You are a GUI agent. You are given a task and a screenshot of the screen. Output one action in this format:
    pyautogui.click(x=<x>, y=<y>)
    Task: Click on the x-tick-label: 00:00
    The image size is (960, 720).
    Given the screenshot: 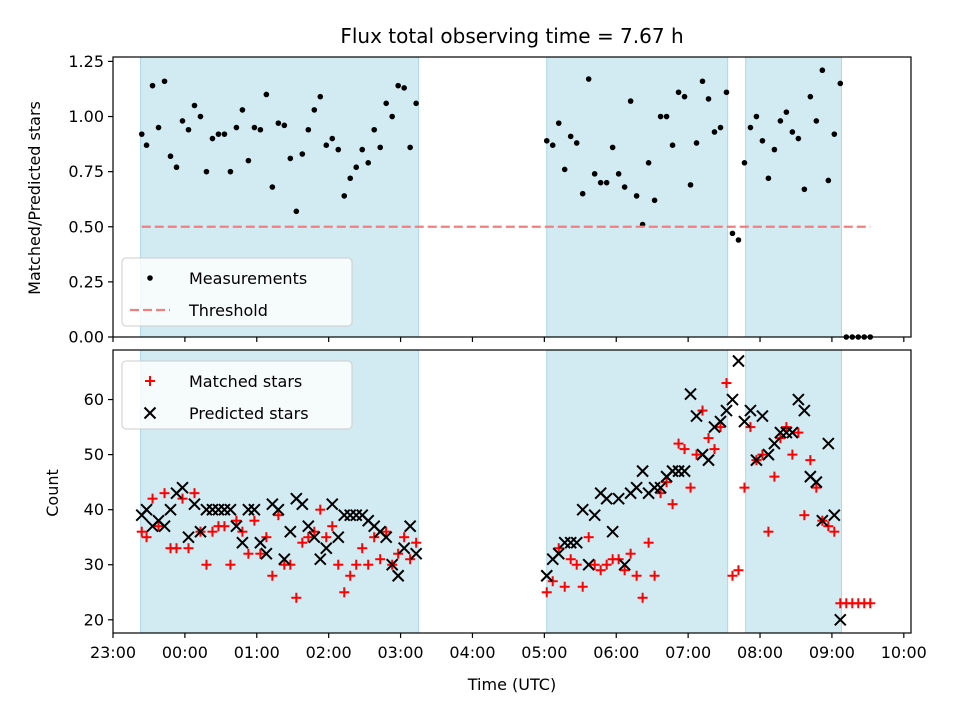 What is the action you would take?
    pyautogui.click(x=185, y=652)
    